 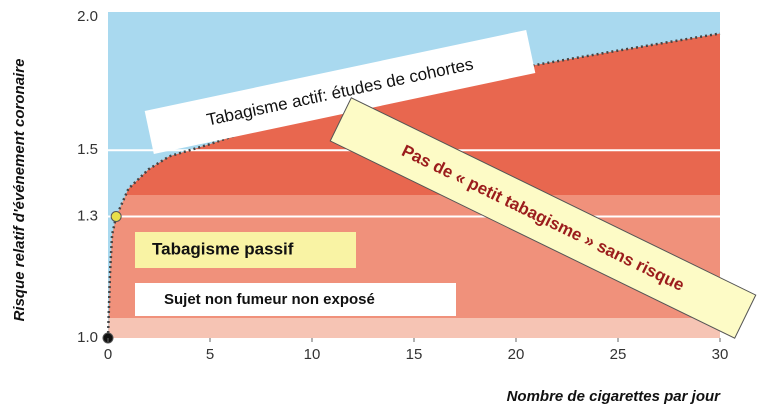 I want to click on y-tick-label: 1.5, so click(x=87, y=149).